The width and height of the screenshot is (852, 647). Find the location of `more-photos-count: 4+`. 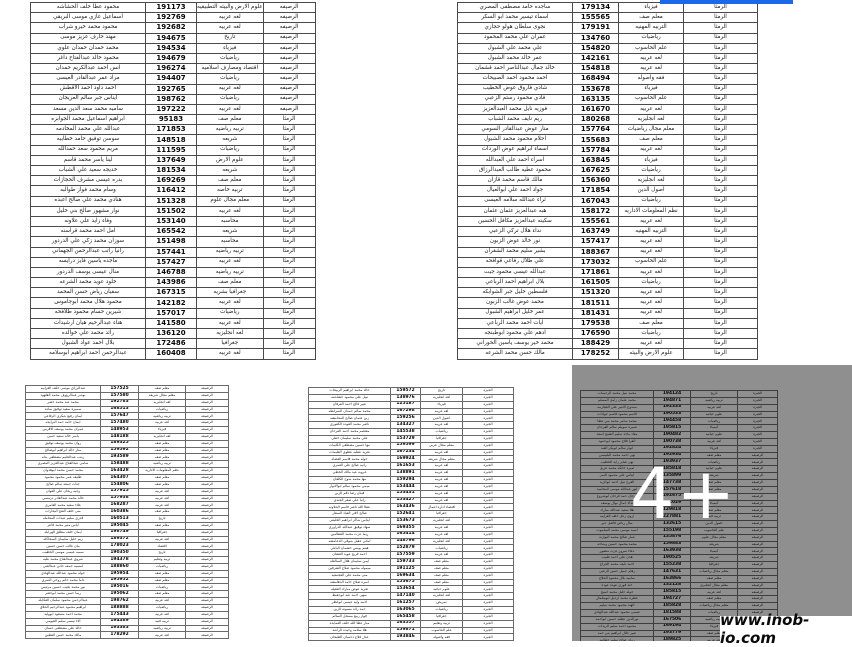

more-photos-count: 4+ is located at coordinates (684, 494).